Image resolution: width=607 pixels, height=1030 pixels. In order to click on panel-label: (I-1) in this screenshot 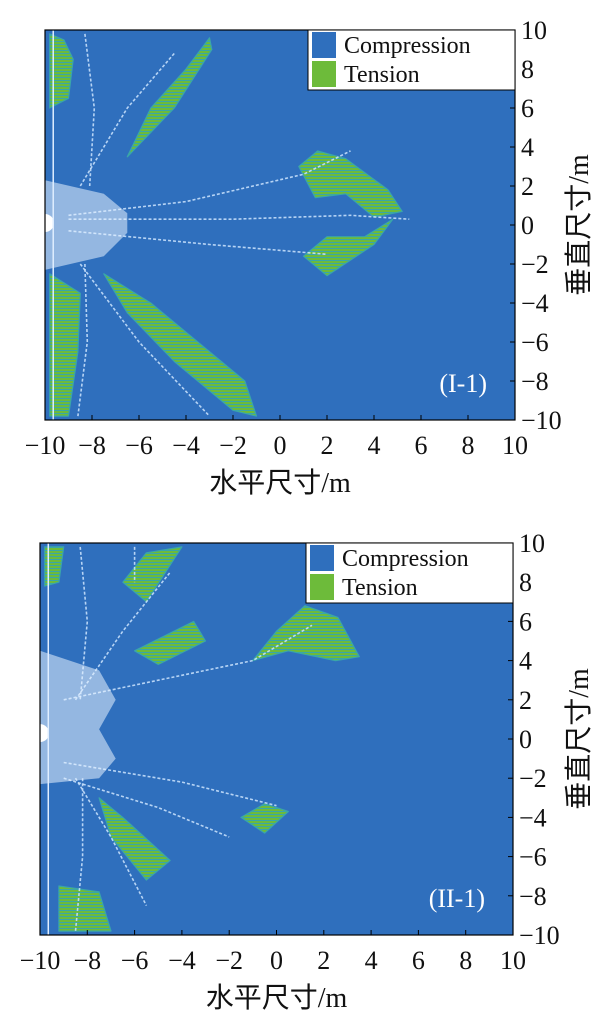, I will do `click(463, 383)`.